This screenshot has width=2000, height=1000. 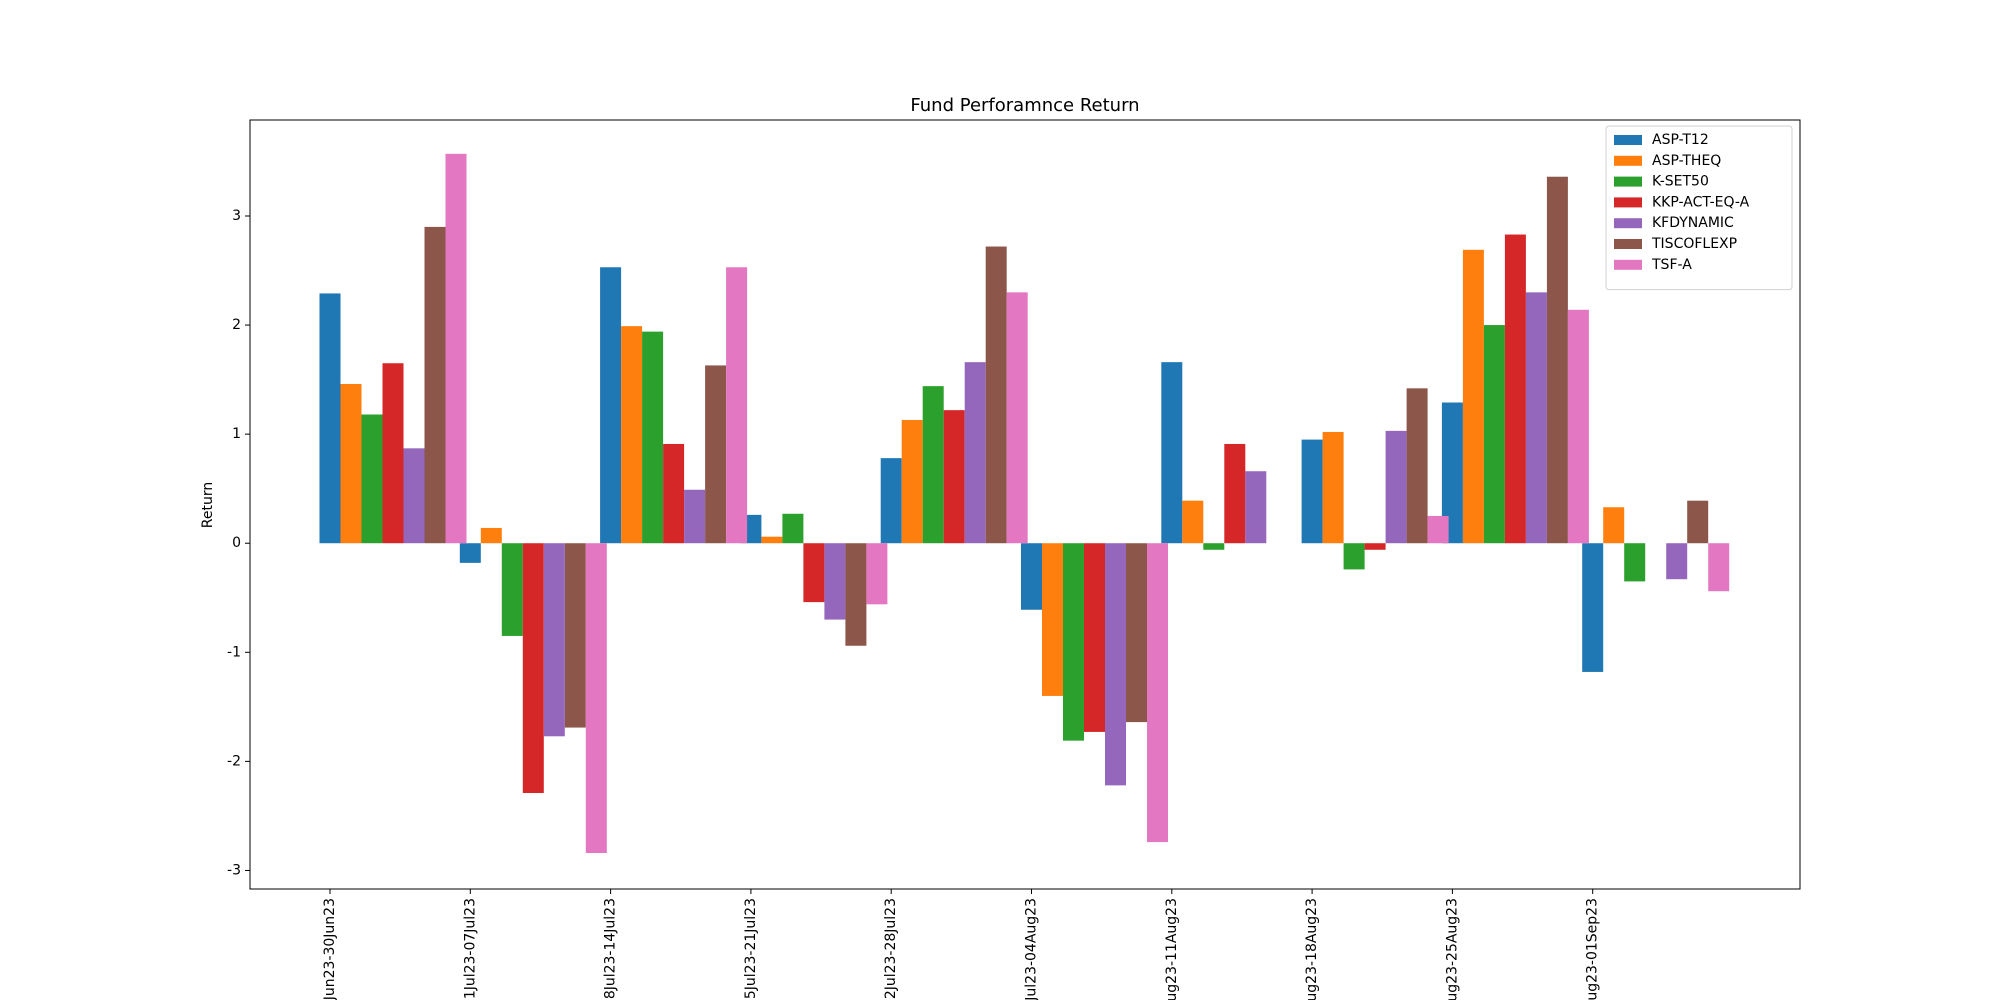 What do you see at coordinates (1032, 949) in the screenshot?
I see `x-tick-label: 29Jul23-04Aug23` at bounding box center [1032, 949].